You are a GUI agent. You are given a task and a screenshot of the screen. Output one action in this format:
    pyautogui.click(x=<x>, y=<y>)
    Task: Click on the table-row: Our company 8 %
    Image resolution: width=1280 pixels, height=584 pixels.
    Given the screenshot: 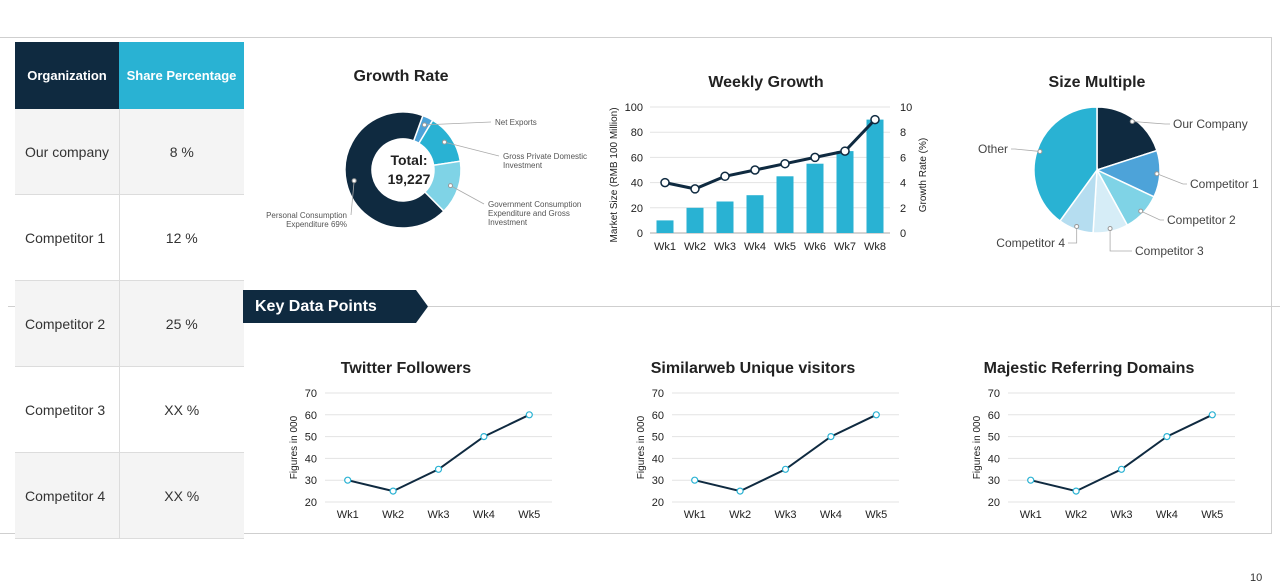 What is the action you would take?
    pyautogui.click(x=129, y=152)
    